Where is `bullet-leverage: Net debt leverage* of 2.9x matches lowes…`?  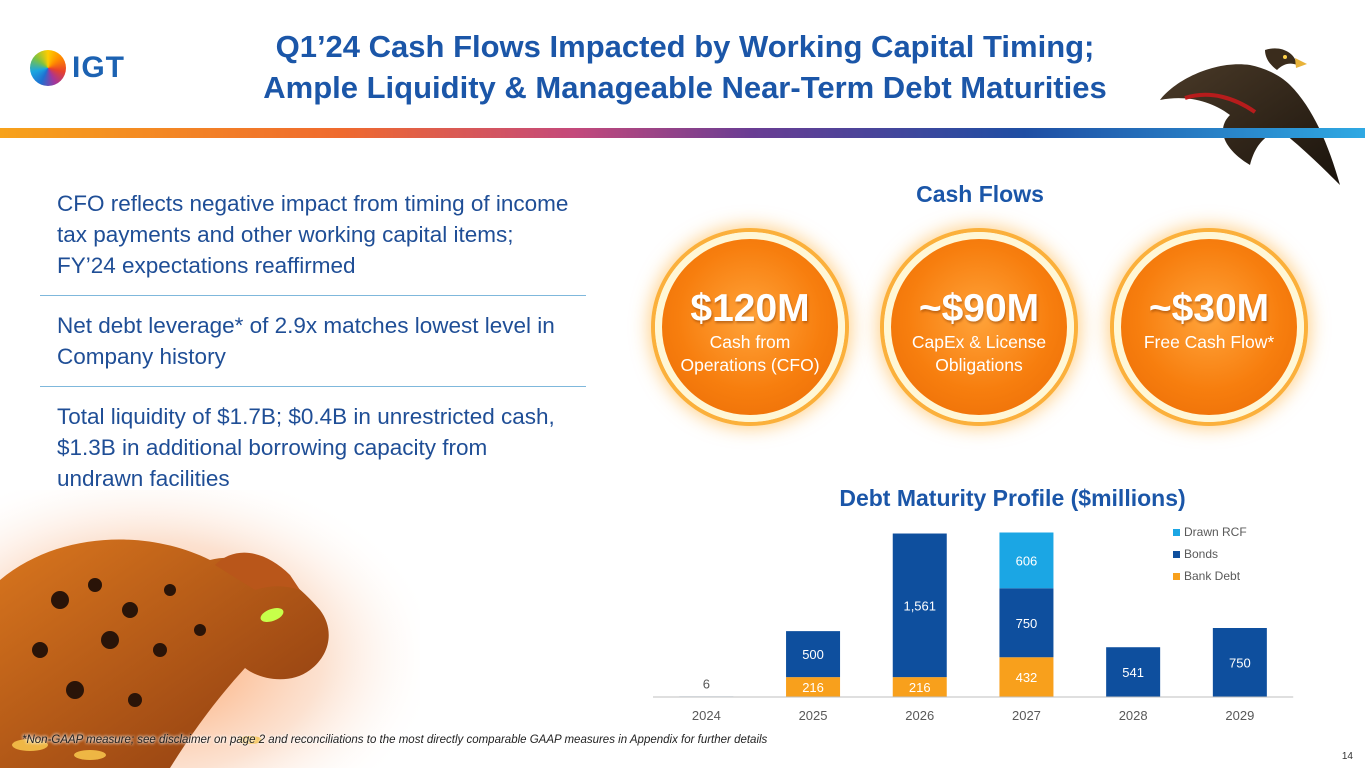
bullet-leverage: Net debt leverage* of 2.9x matches lowes… is located at coordinates (313, 341).